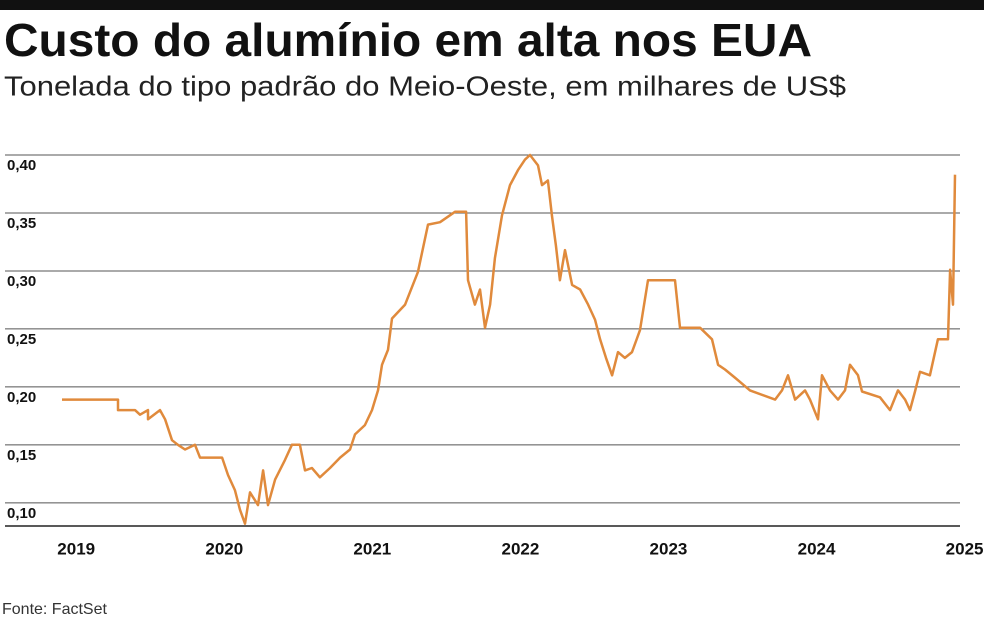 Image resolution: width=984 pixels, height=620 pixels. What do you see at coordinates (965, 548) in the screenshot?
I see `x-tick-label: 2025` at bounding box center [965, 548].